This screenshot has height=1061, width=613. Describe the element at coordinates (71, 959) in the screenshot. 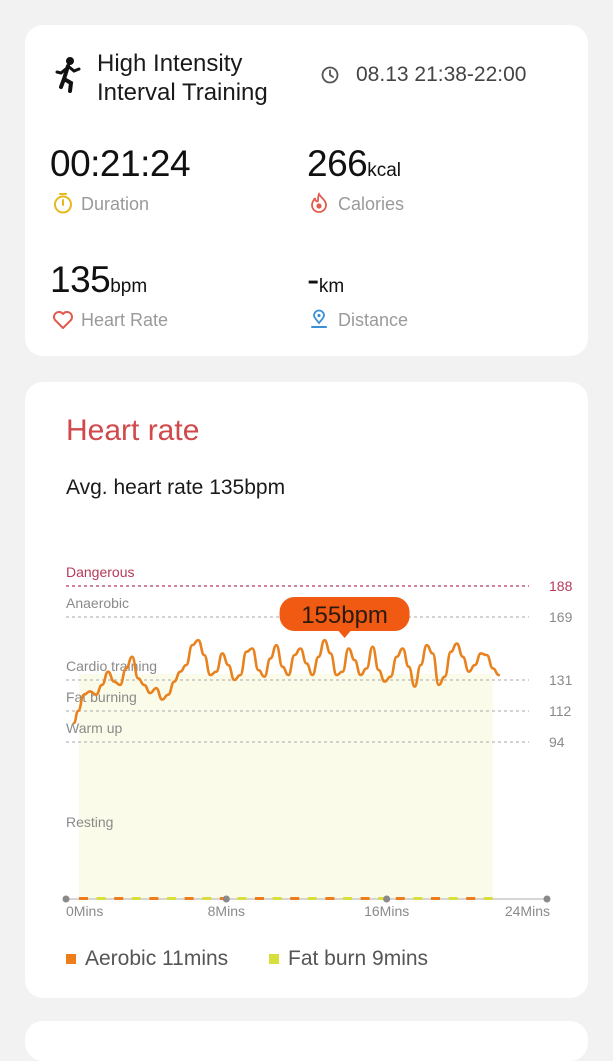

I see `aerobic-legend-swatch` at that location.